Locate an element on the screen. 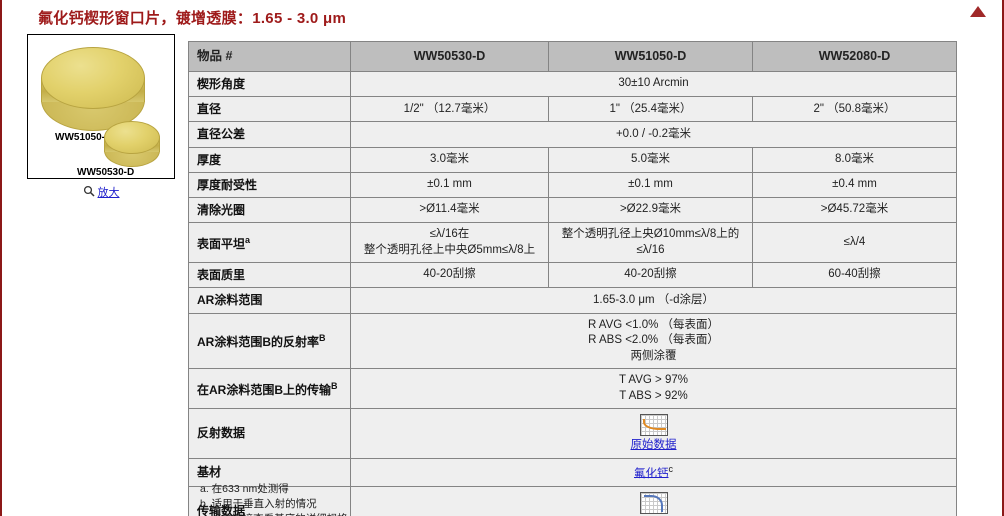 This screenshot has height=516, width=1004. row-value: 30±10 Arcmin is located at coordinates (653, 84).